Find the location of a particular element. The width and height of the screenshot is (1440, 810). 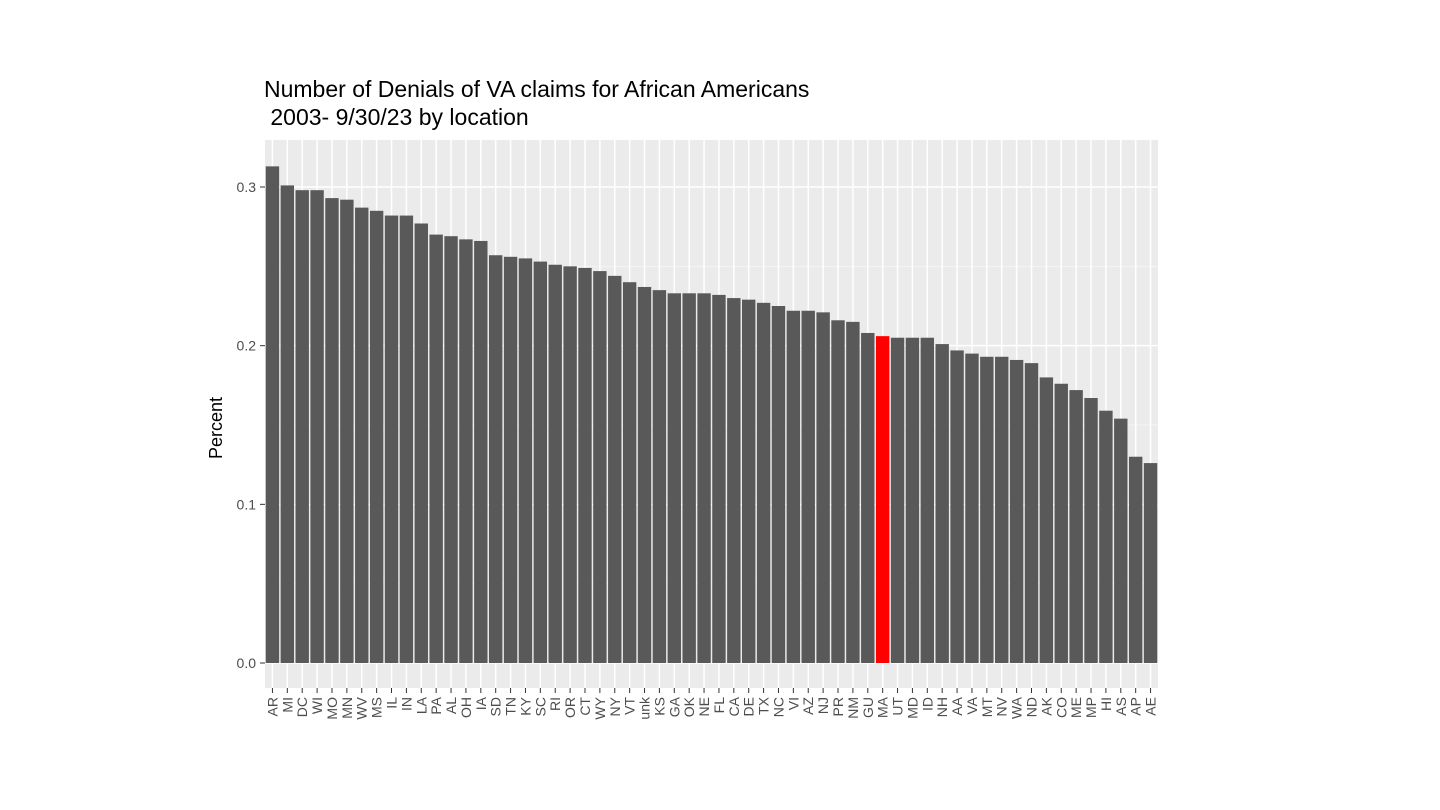

bar-wv is located at coordinates (362, 435).